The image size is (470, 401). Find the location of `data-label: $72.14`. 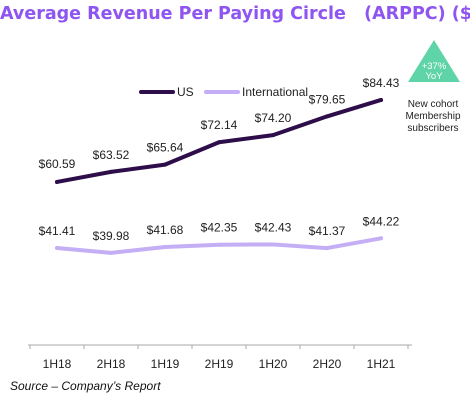

data-label: $72.14 is located at coordinates (219, 125).